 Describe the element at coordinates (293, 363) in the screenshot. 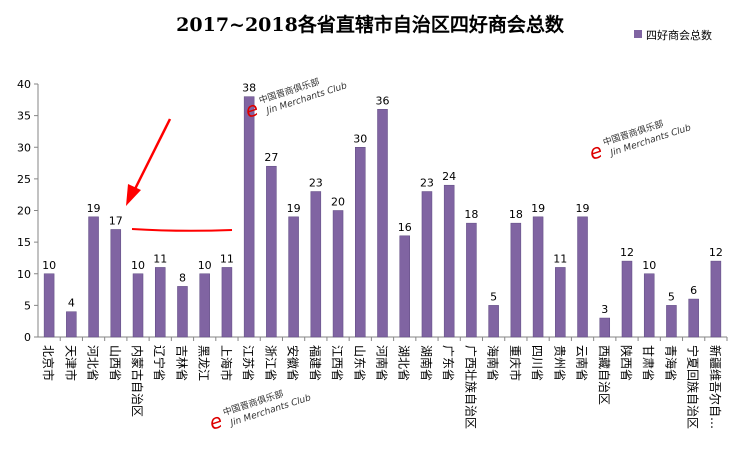

I see `x-tick-label: 安徽省` at that location.